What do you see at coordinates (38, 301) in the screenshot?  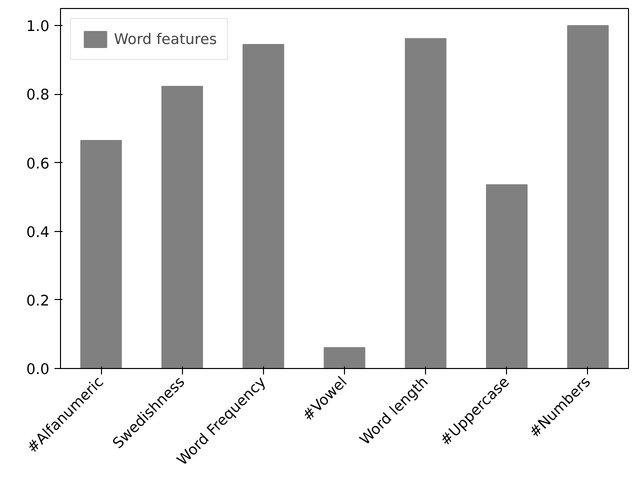 I see `y-tick-label: 0.2` at bounding box center [38, 301].